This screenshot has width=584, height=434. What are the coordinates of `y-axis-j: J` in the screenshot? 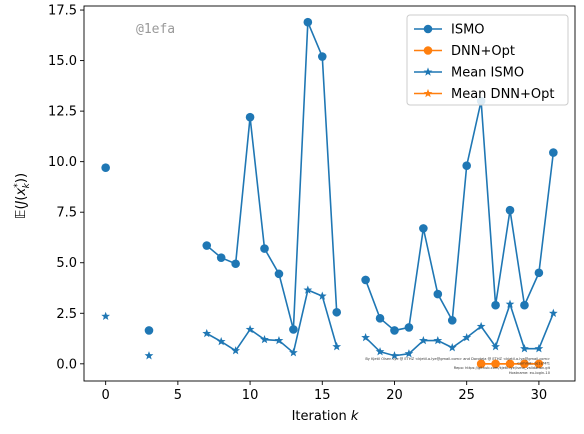 It's located at (21, 203).